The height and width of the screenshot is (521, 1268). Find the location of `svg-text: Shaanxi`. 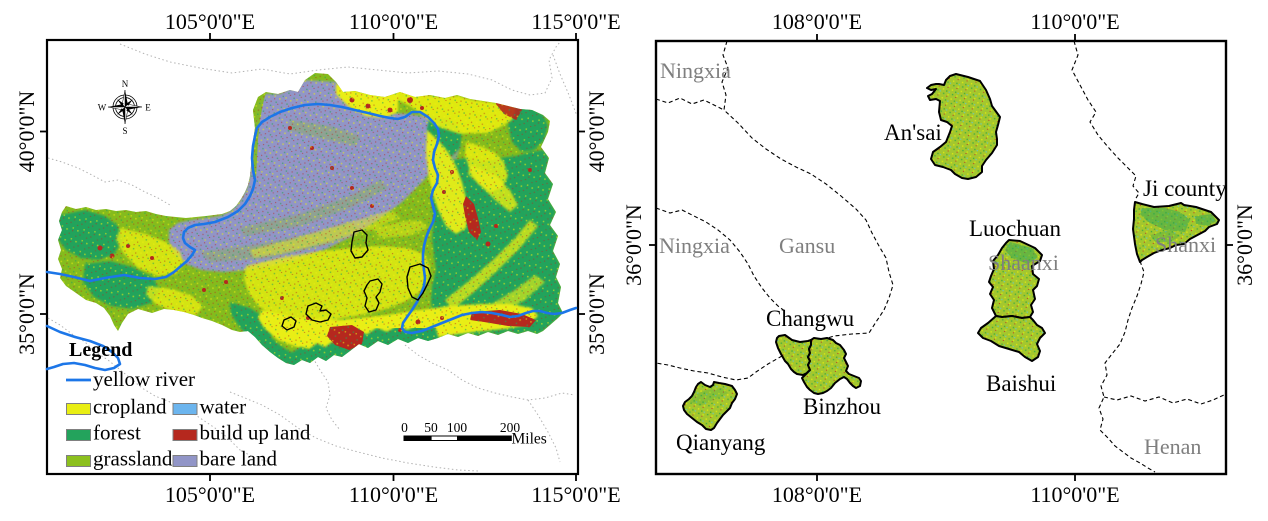

svg-text: Shaanxi is located at coordinates (1023, 262).